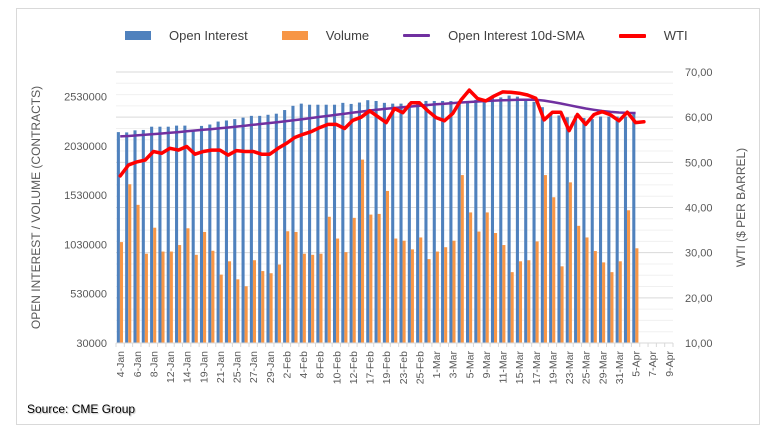 This screenshot has width=774, height=437. Describe the element at coordinates (537, 368) in the screenshot. I see `x-tick-label: 17-Mar` at that location.